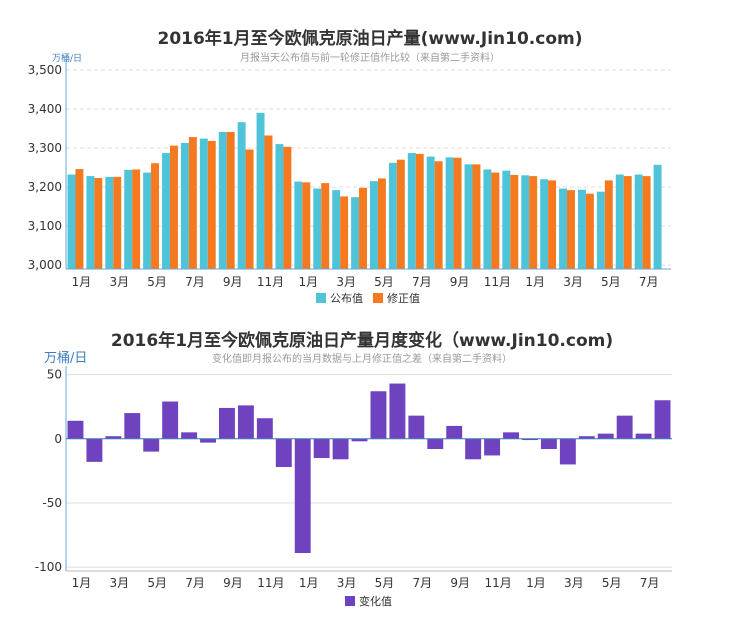 The width and height of the screenshot is (740, 639). What do you see at coordinates (548, 444) in the screenshot?
I see `bar-变化值-25` at bounding box center [548, 444].